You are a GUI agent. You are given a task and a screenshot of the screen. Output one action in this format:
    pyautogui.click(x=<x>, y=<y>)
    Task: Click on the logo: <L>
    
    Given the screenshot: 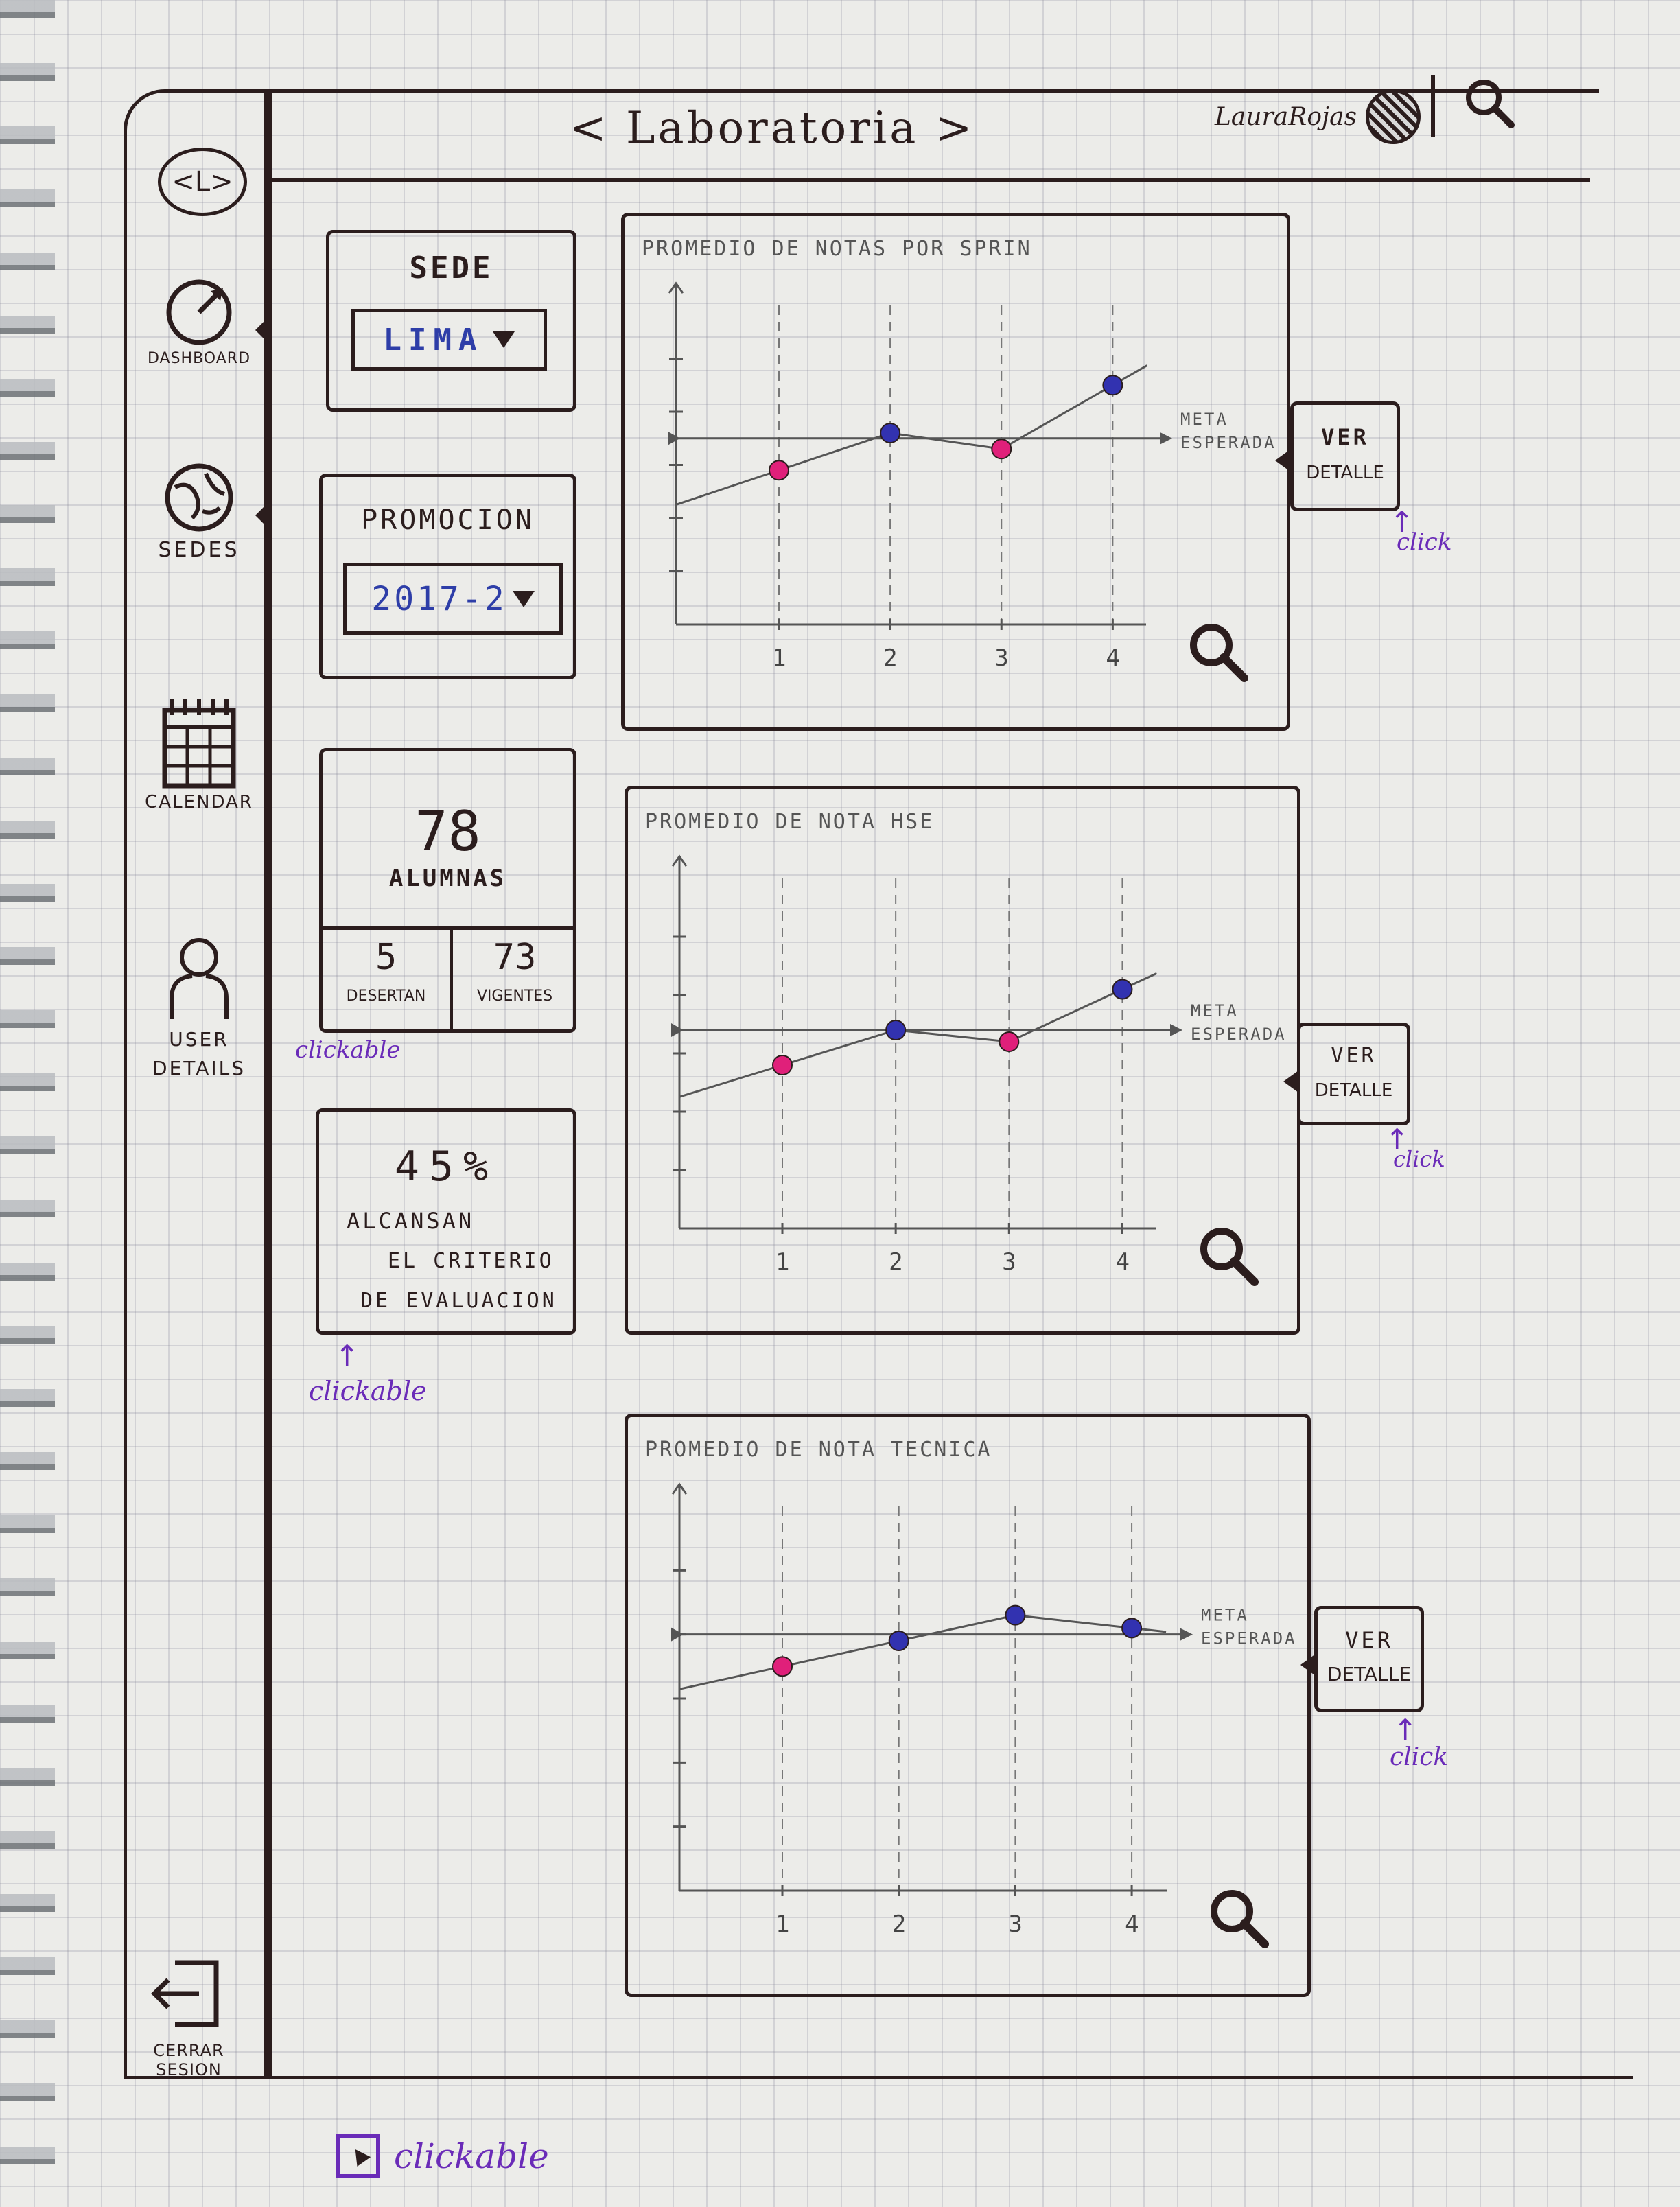 What is the action you would take?
    pyautogui.click(x=202, y=182)
    